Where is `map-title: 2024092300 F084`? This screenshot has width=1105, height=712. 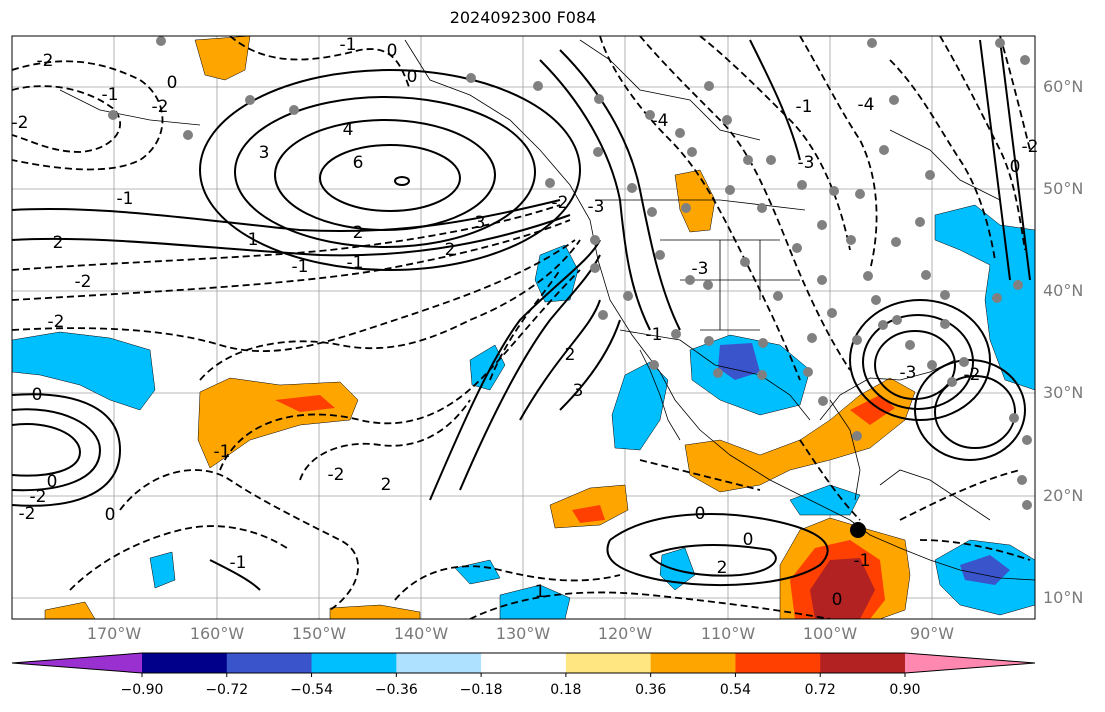
map-title: 2024092300 F084 is located at coordinates (523, 17).